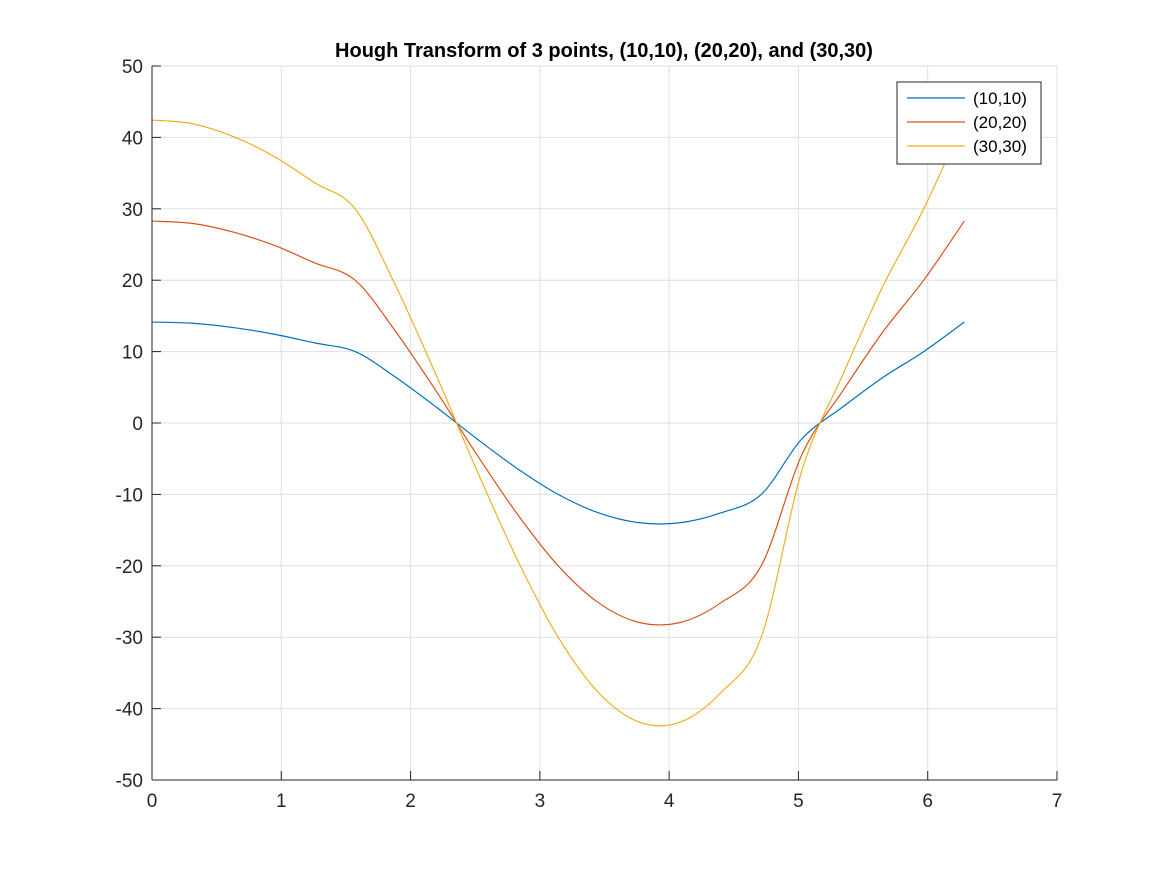 The image size is (1167, 875). Describe the element at coordinates (132, 281) in the screenshot. I see `y-tick-label: 20` at that location.